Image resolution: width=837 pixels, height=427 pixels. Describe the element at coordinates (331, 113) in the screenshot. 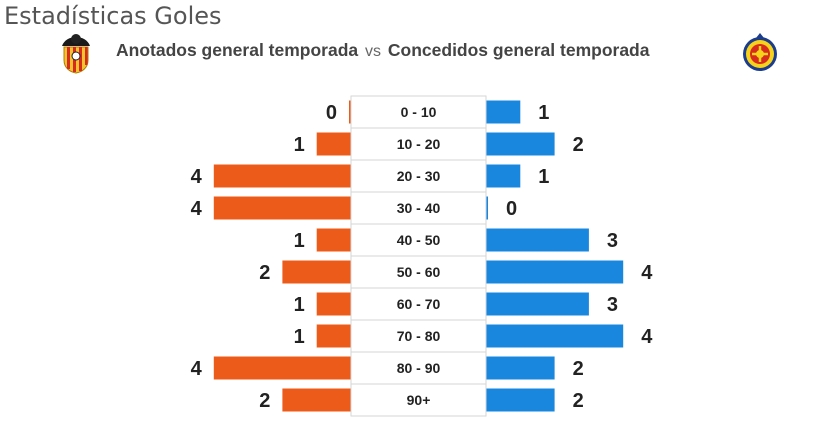

I see `home-value-label: 0` at that location.